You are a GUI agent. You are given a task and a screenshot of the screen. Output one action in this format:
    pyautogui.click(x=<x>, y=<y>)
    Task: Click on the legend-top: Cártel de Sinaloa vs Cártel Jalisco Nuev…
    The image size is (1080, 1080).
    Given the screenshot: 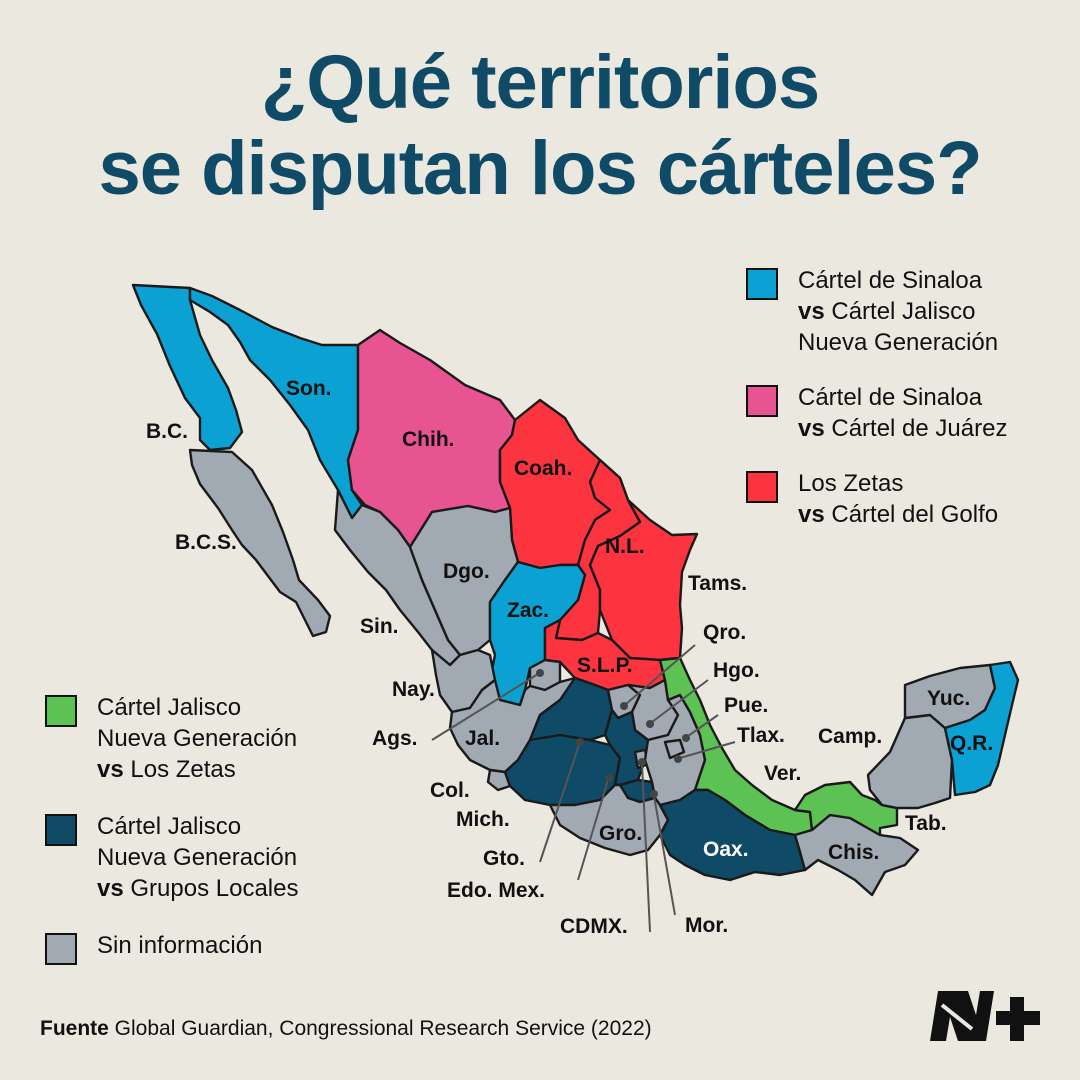 What is the action you would take?
    pyautogui.click(x=906, y=397)
    